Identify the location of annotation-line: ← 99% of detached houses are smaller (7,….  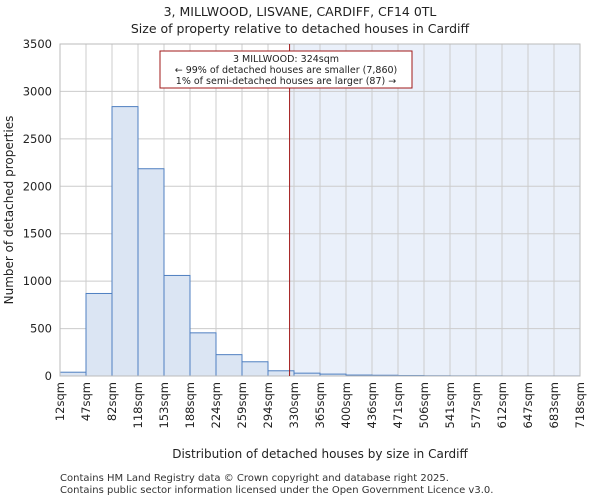
(286, 70).